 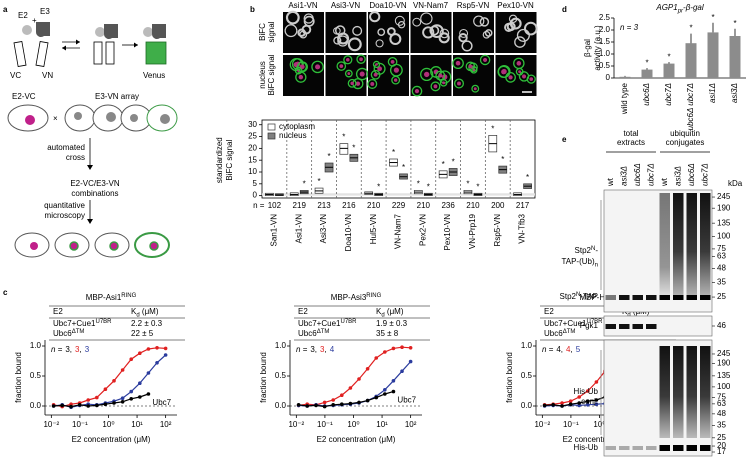 I want to click on x-tick-label: Rsp5-VN, so click(x=497, y=230).